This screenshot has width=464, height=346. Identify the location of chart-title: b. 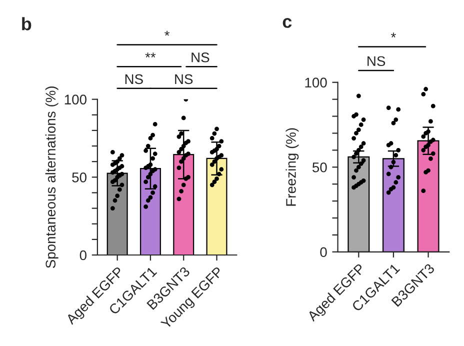
(27, 23).